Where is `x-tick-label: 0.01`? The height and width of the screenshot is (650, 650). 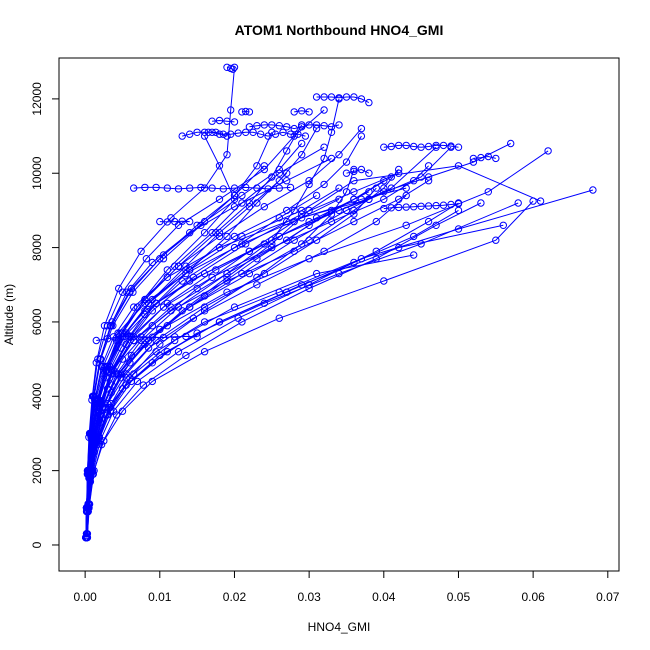 x-tick-label: 0.01 is located at coordinates (160, 597).